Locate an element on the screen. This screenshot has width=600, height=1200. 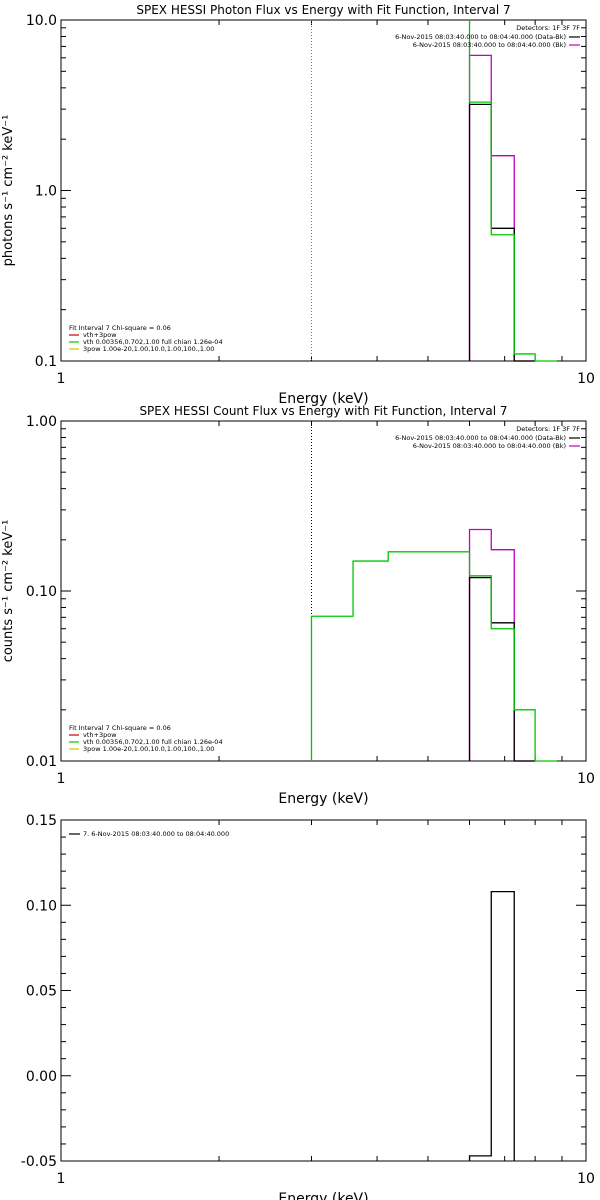
y-tick-label: 0.05 is located at coordinates (41, 992).